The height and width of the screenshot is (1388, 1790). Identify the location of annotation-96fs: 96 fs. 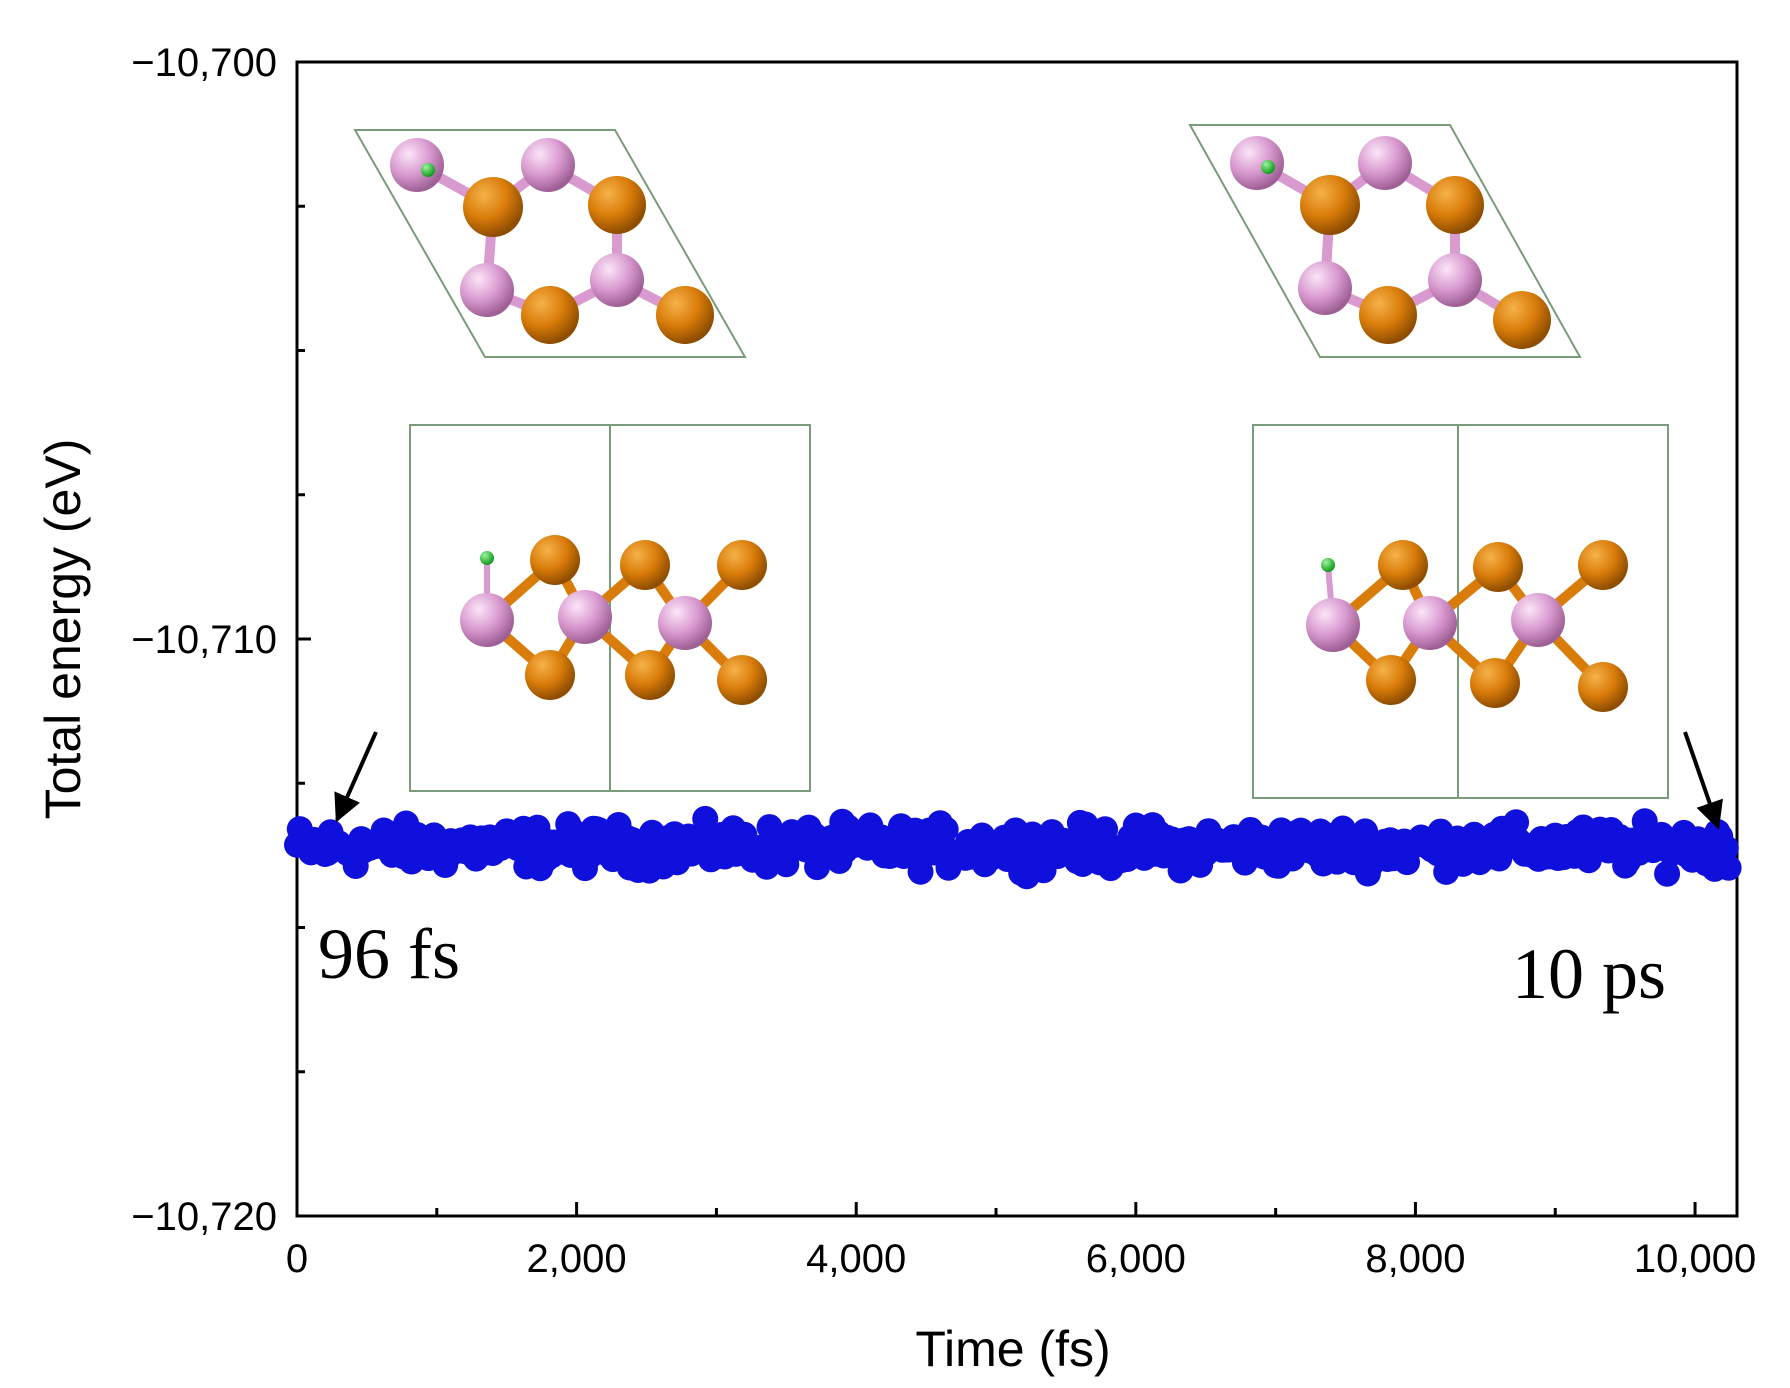
(389, 954).